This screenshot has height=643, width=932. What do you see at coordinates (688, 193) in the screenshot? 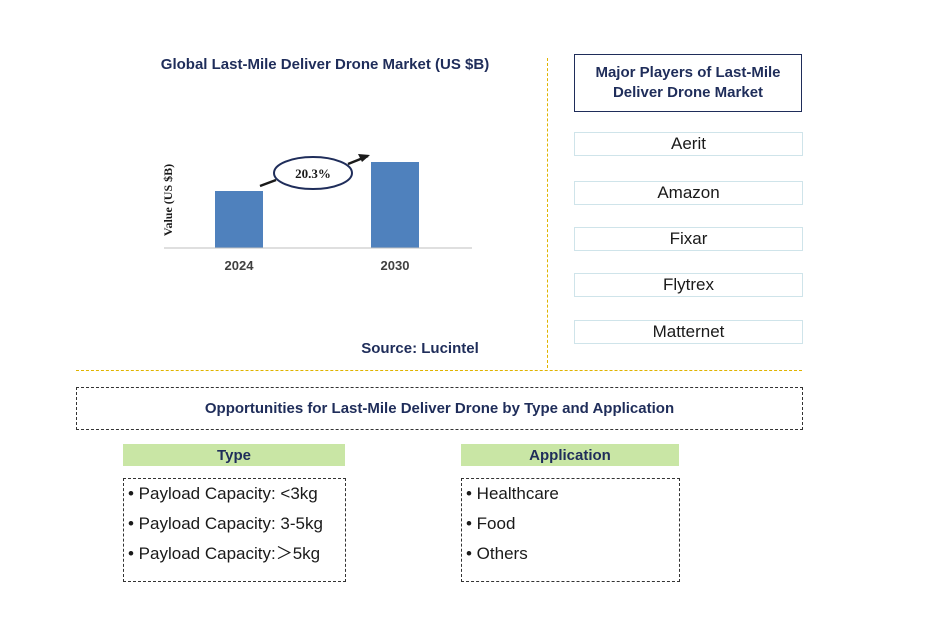
I see `player-item: Amazon` at bounding box center [688, 193].